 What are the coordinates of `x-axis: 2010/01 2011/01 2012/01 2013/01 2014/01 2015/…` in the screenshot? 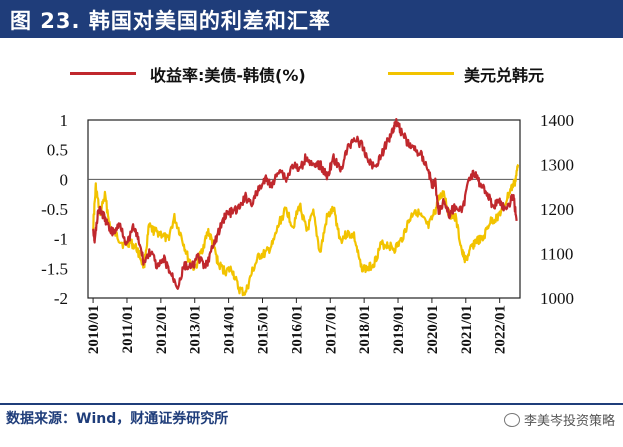 It's located at (297, 326).